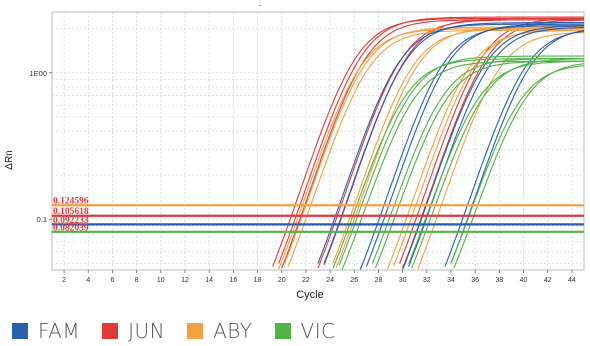 This screenshot has width=590, height=346. I want to click on x-tick-label: 42, so click(548, 280).